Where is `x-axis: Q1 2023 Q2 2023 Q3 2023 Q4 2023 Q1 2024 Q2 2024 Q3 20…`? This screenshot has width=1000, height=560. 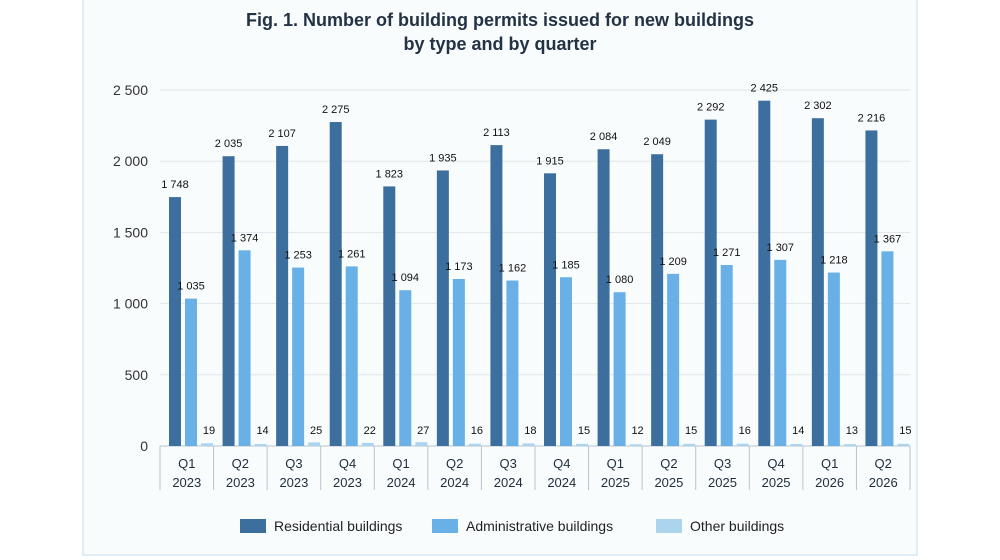 x-axis: Q1 2023 Q2 2023 Q3 2023 Q4 2023 Q1 2024 Q2 2024 Q3 20… is located at coordinates (535, 468).